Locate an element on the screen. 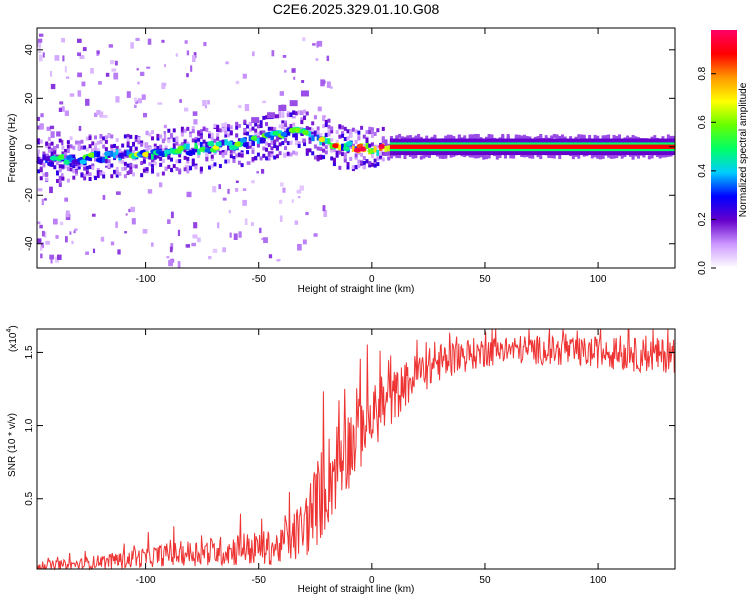  colorbar-tick-label: 0.4 is located at coordinates (702, 170).